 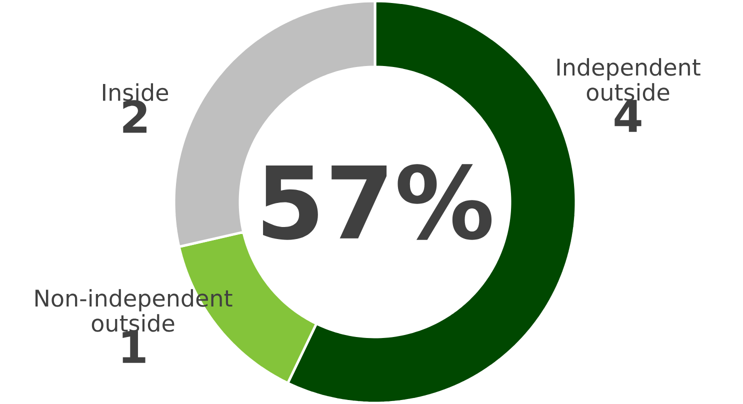 What do you see at coordinates (134, 116) in the screenshot?
I see `data-label: 2` at bounding box center [134, 116].